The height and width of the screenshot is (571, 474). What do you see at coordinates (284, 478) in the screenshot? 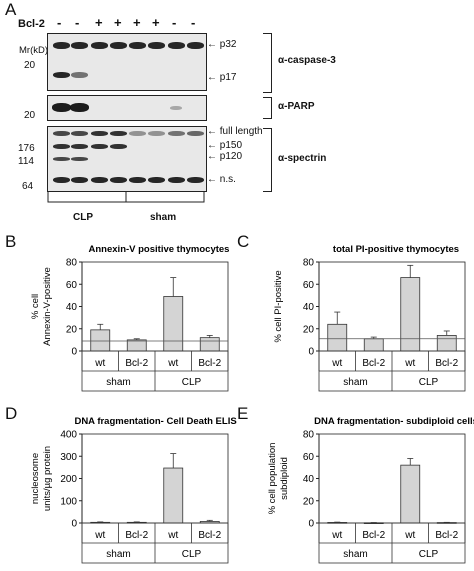
I see `y-axis-label: subdiploid` at bounding box center [284, 478].